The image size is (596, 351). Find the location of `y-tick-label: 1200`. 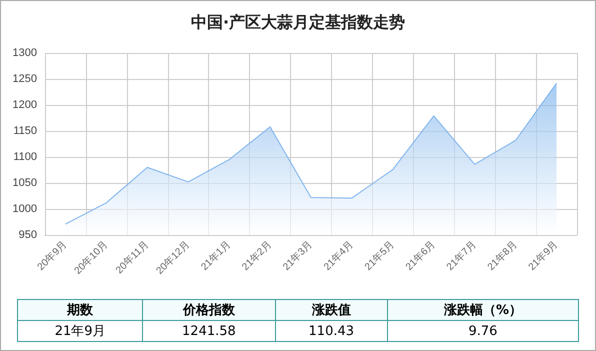

y-tick-label: 1200 is located at coordinates (24, 105).